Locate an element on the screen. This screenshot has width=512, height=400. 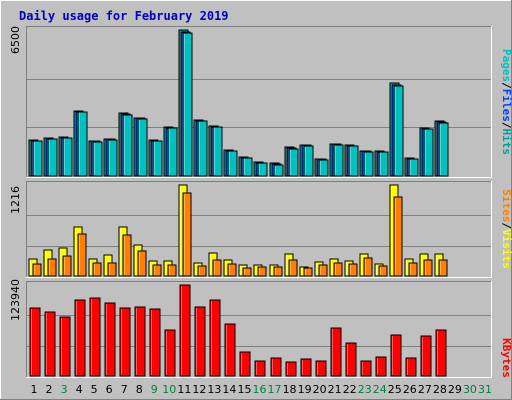
x-tick-day-21: 21 is located at coordinates (335, 389).